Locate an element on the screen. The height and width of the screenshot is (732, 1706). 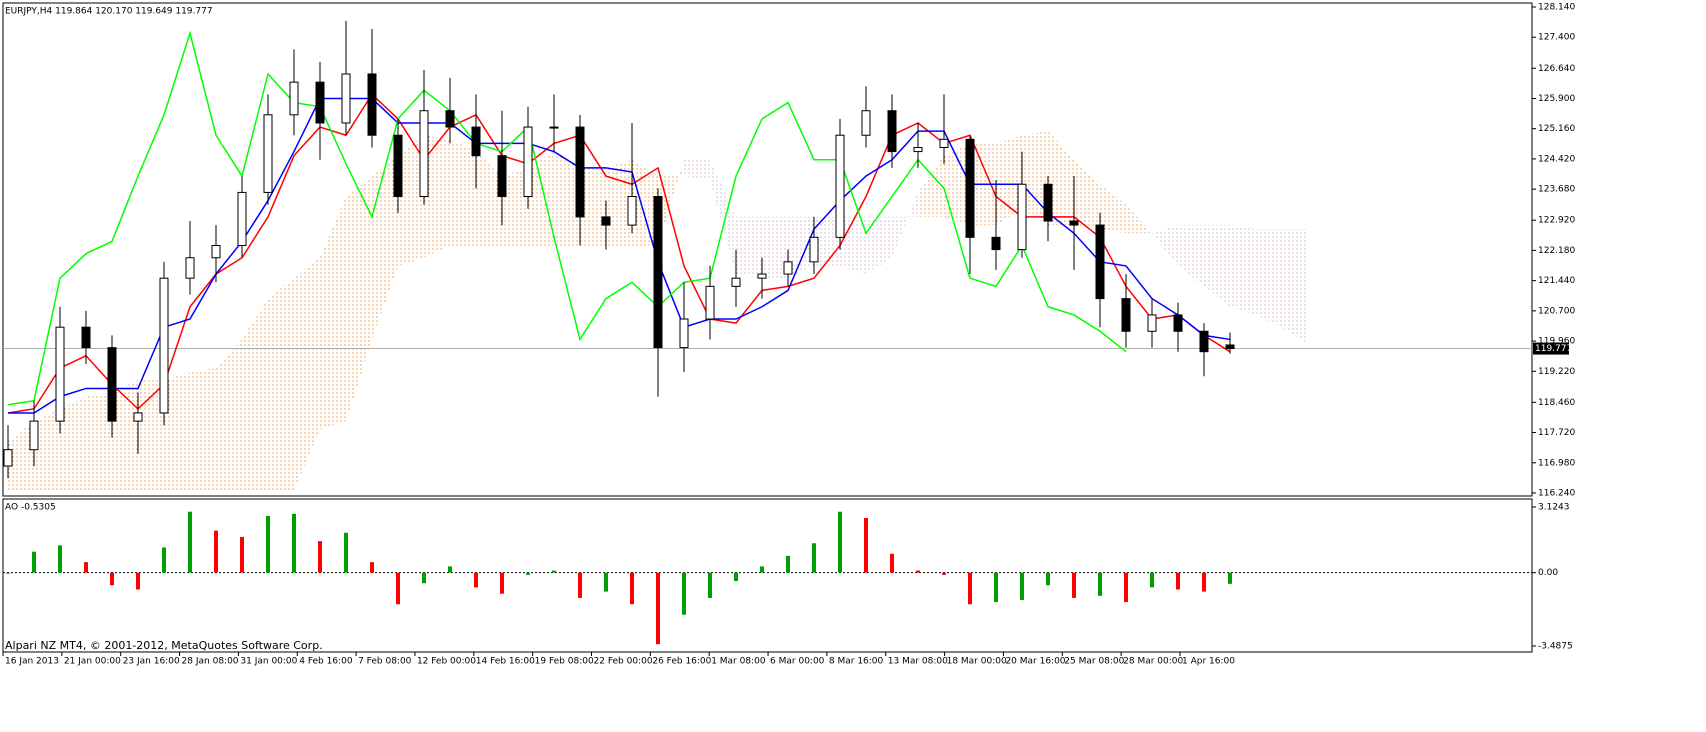
x-tick-label: 19 Feb 08:00 is located at coordinates (564, 662).